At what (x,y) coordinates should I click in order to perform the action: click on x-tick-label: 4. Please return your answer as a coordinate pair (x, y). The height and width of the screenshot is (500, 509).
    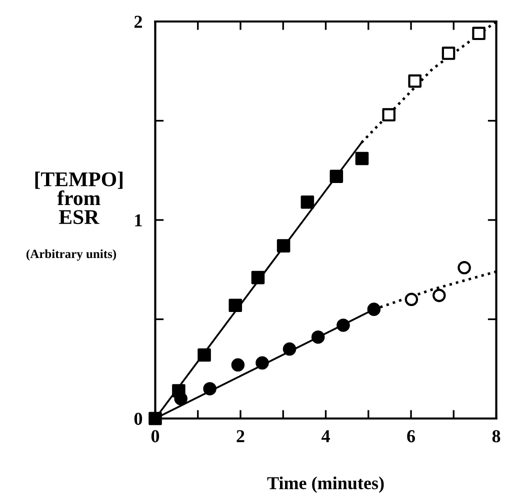
    Looking at the image, I should click on (325, 436).